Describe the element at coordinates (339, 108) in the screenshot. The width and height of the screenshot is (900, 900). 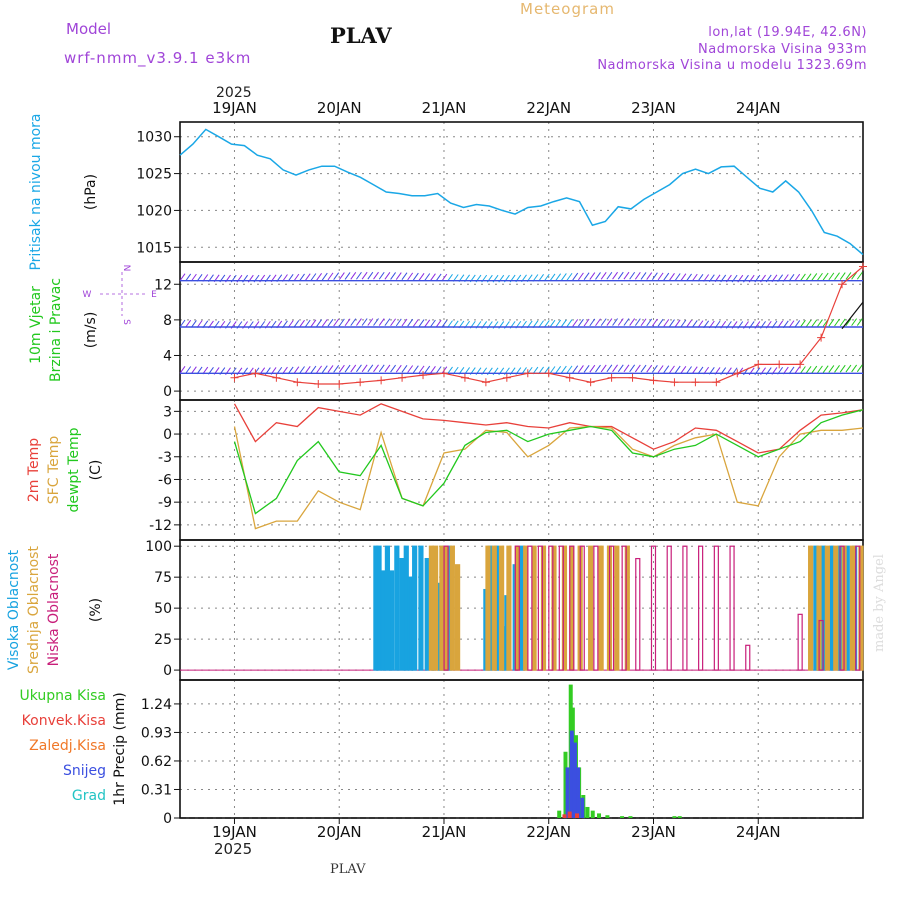
I see `top-day-label: 20JAN` at that location.